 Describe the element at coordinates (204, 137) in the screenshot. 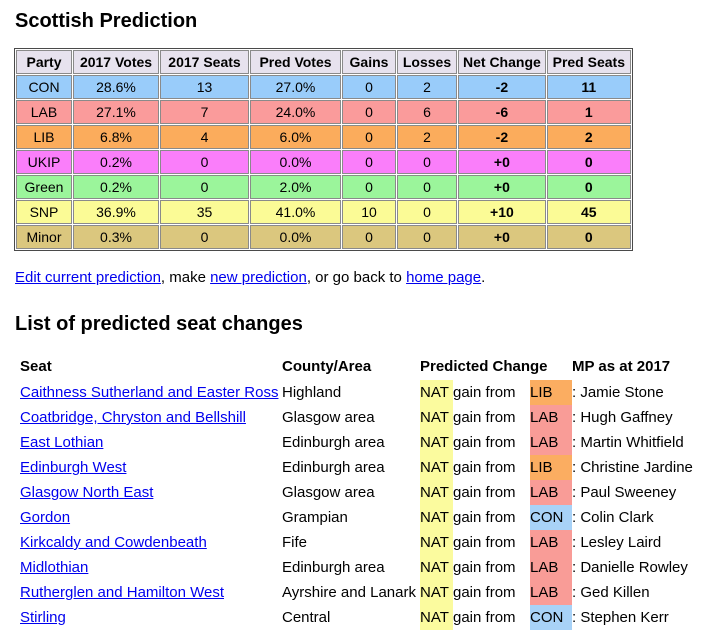

I see `seats-2017-cell: 4` at that location.